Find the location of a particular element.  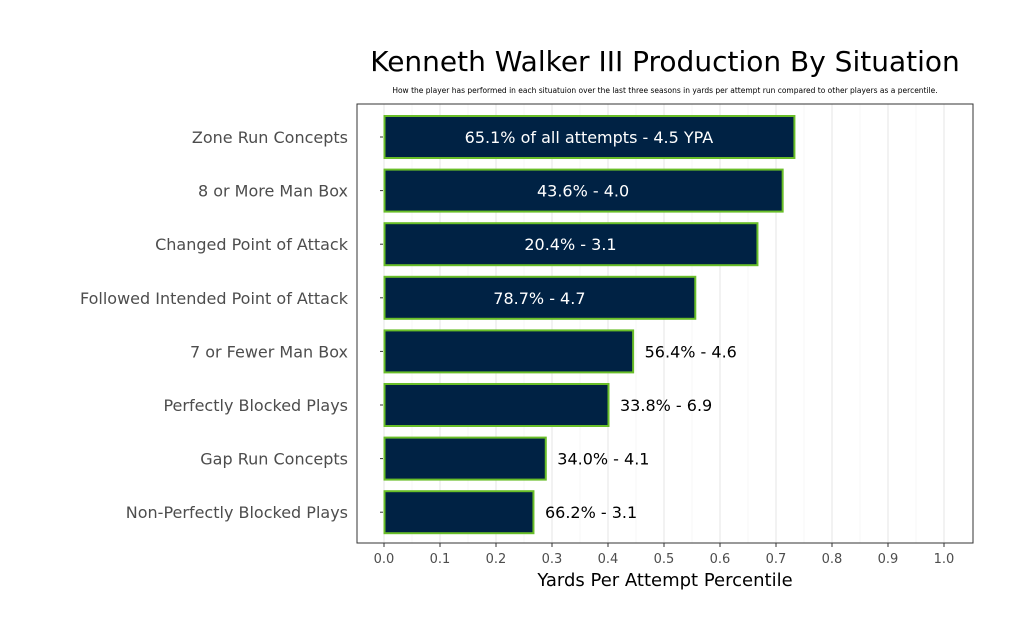

data-label: 56.4% - 4.6 is located at coordinates (691, 351).